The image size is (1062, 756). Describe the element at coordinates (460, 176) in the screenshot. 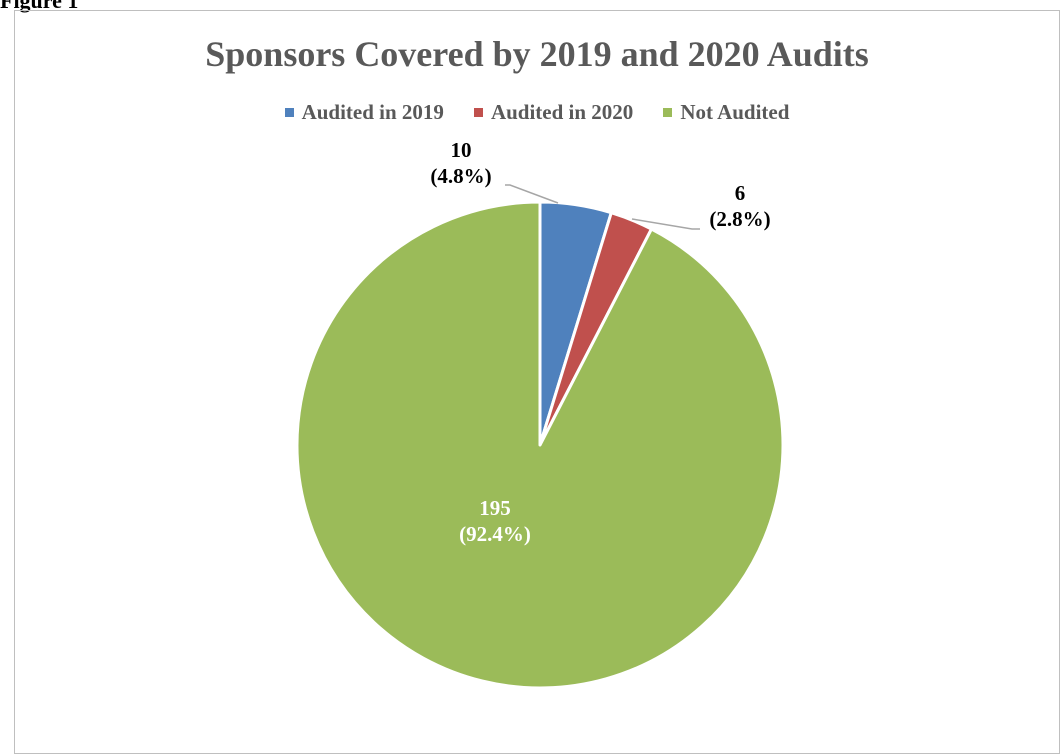

I see `data-label-percent: (4.8%)` at that location.